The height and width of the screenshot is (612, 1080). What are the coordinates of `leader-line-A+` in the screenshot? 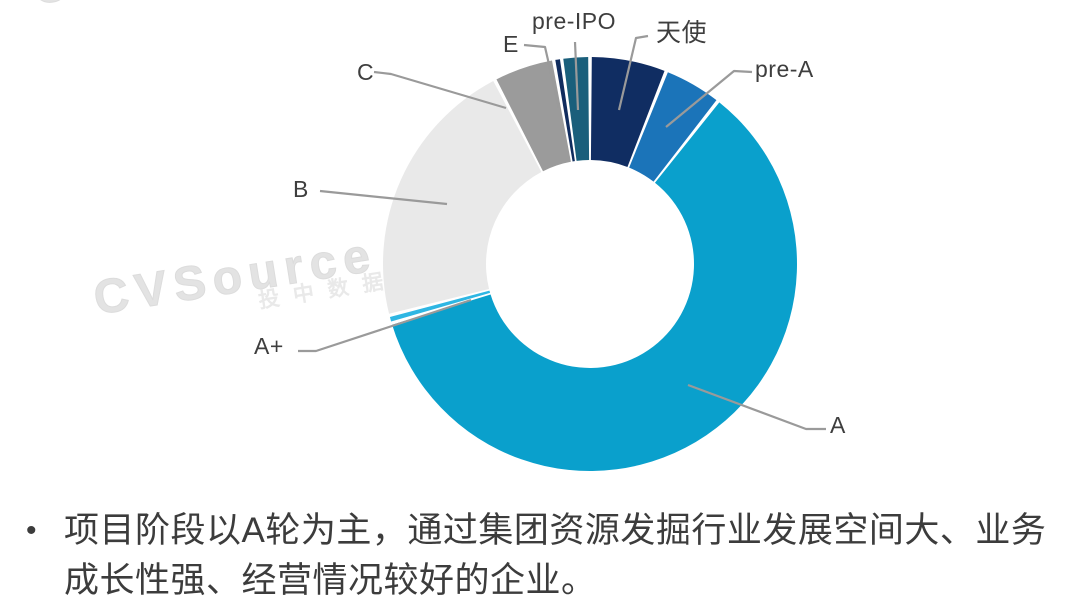 It's located at (385, 325).